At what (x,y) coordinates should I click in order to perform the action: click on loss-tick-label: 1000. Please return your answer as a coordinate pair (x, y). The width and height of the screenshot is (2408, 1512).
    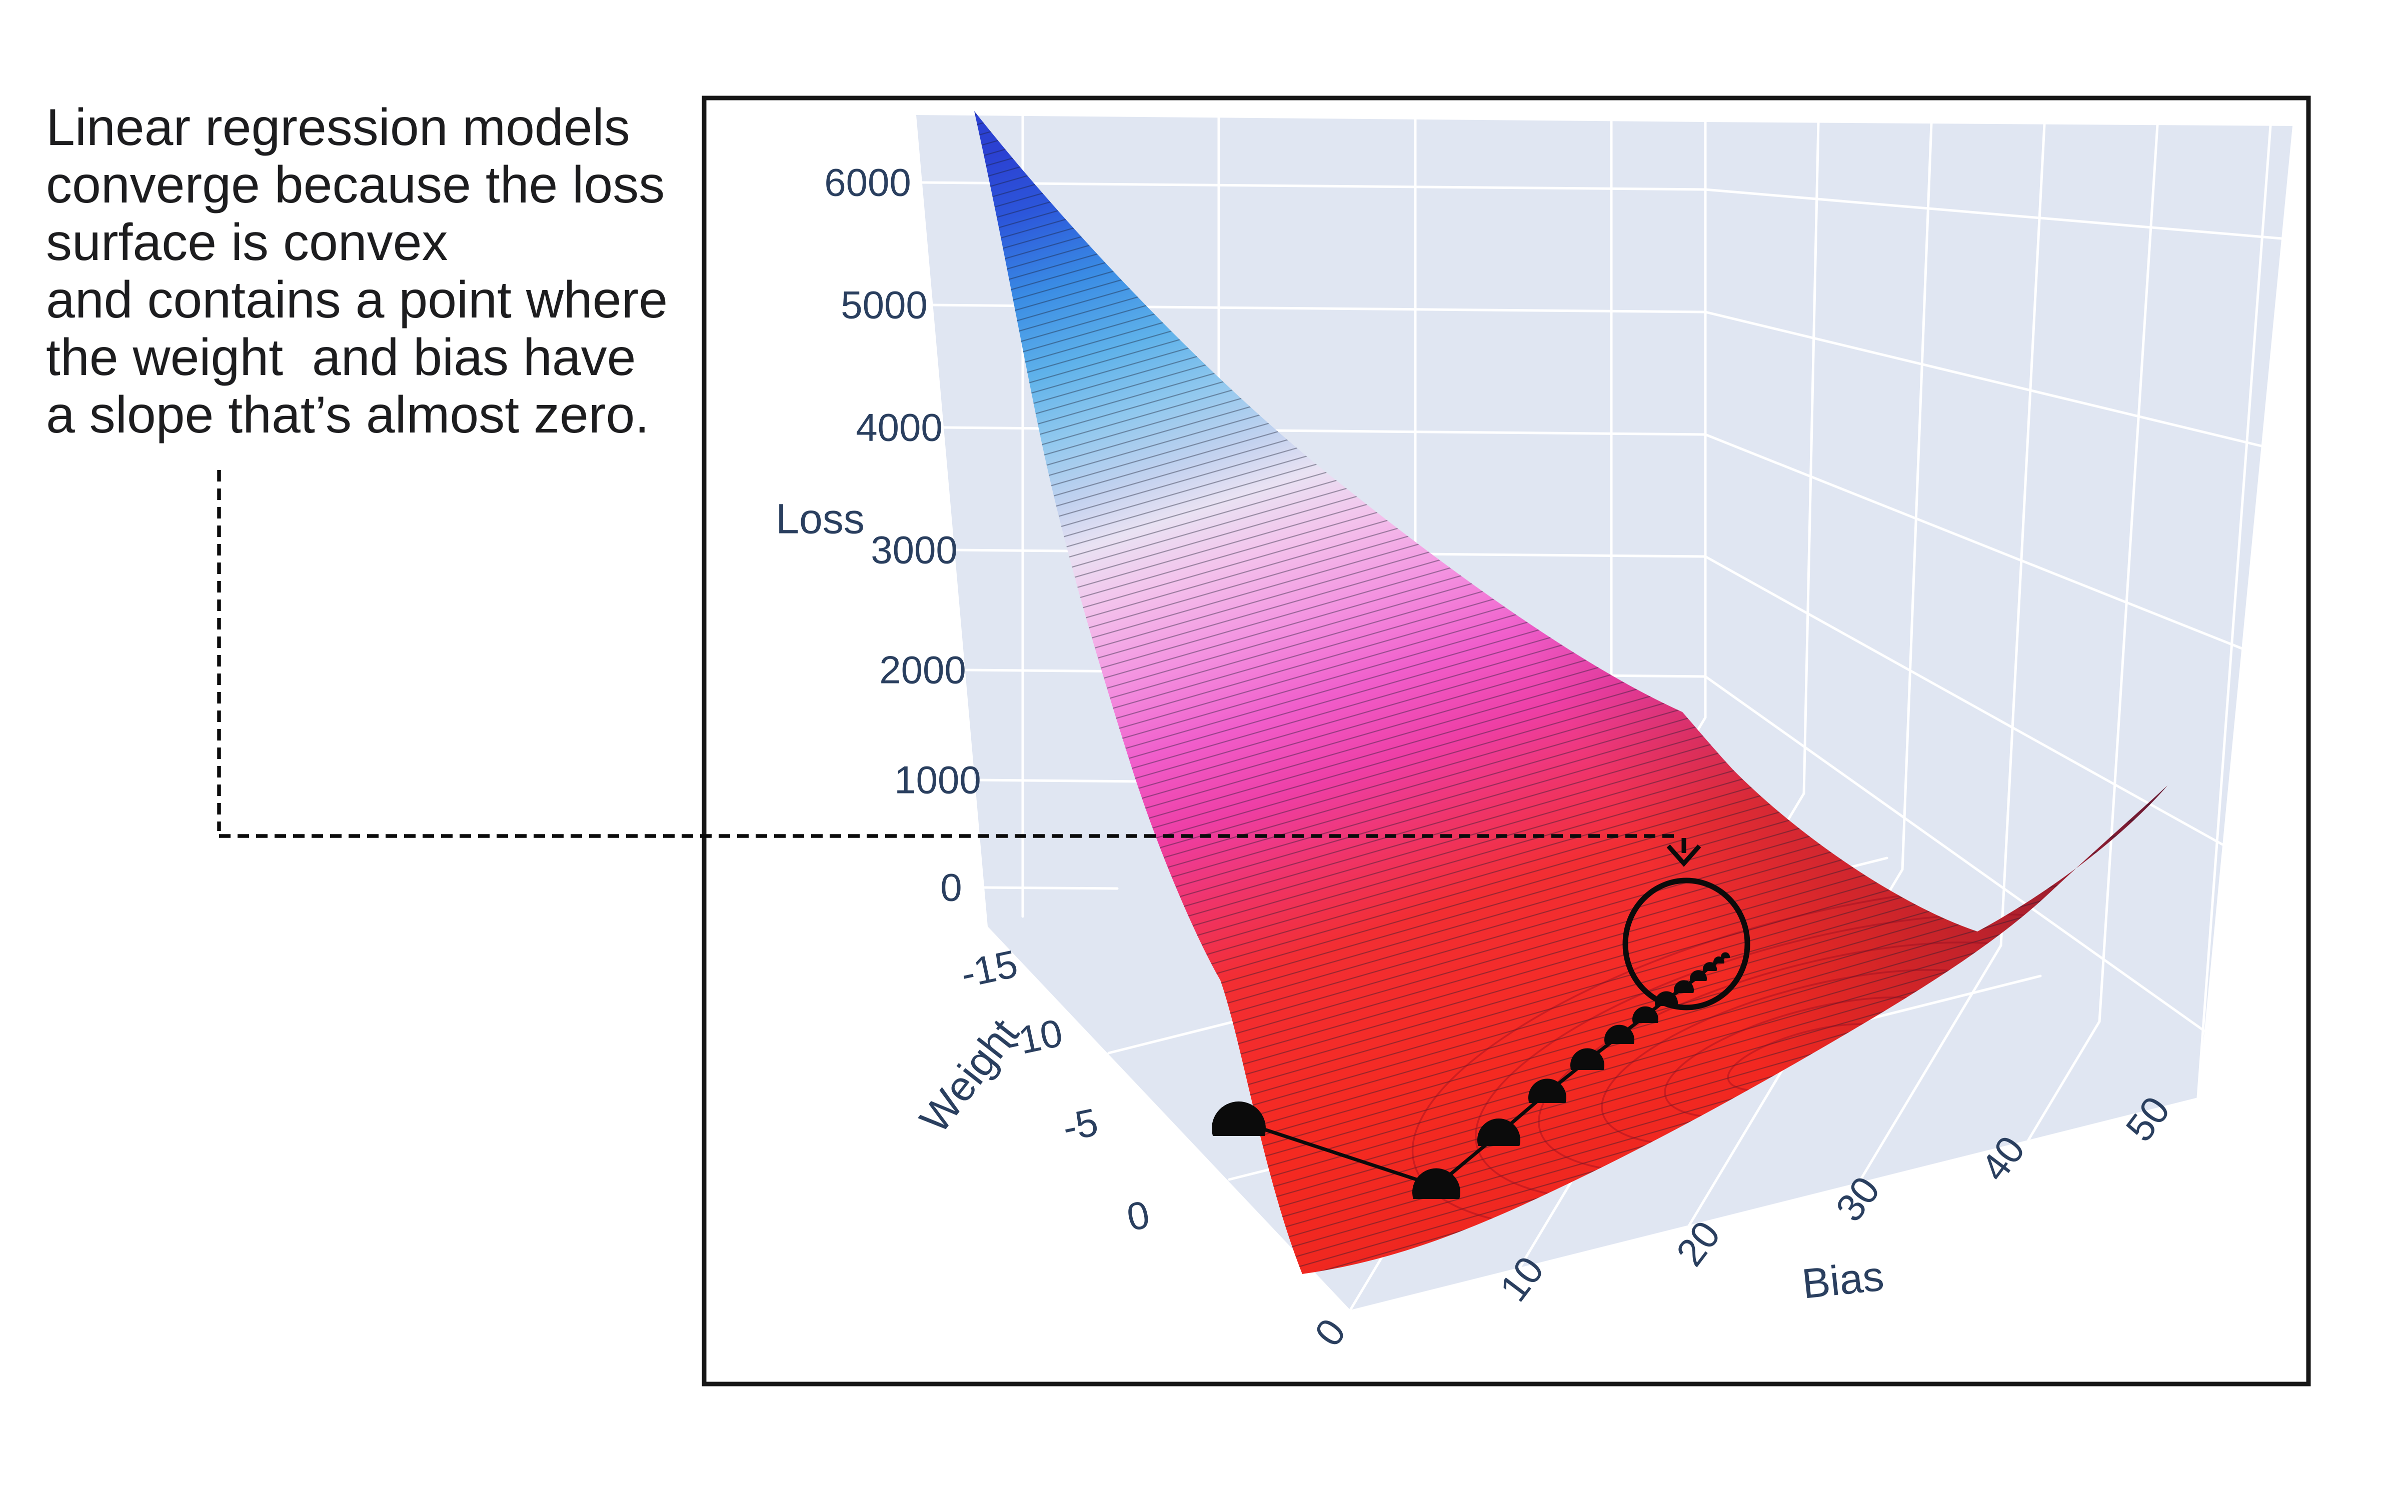
    Looking at the image, I should click on (937, 780).